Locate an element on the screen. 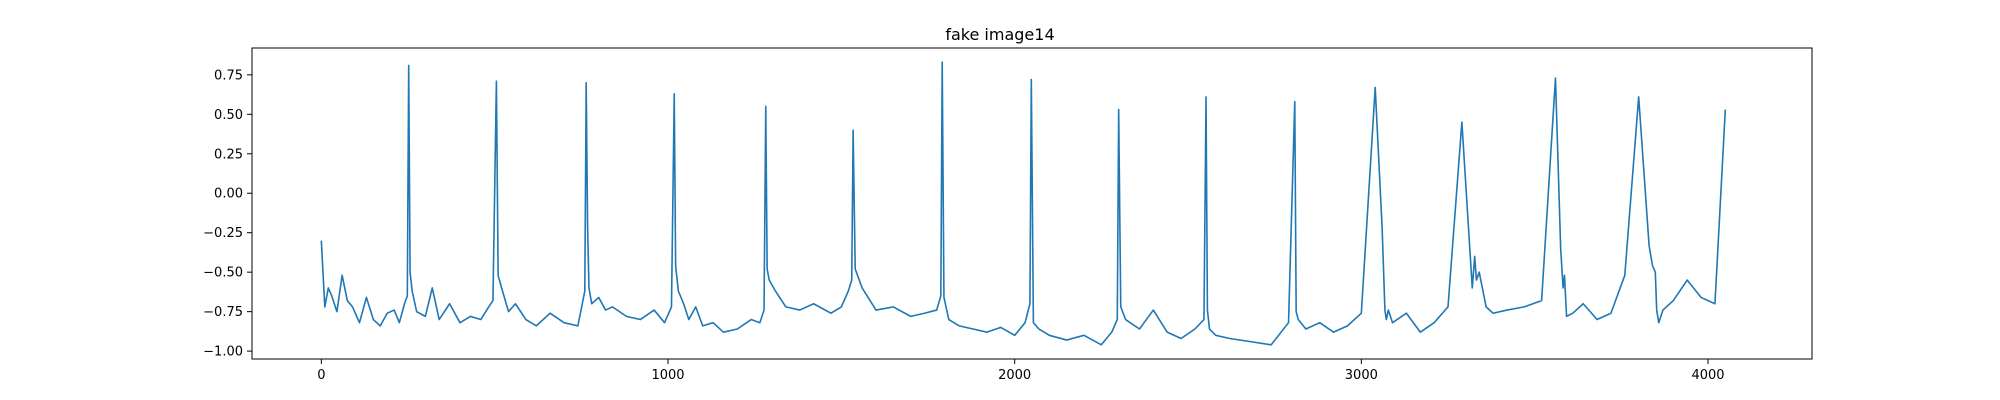  y-tick-label: 0.50 is located at coordinates (228, 115).